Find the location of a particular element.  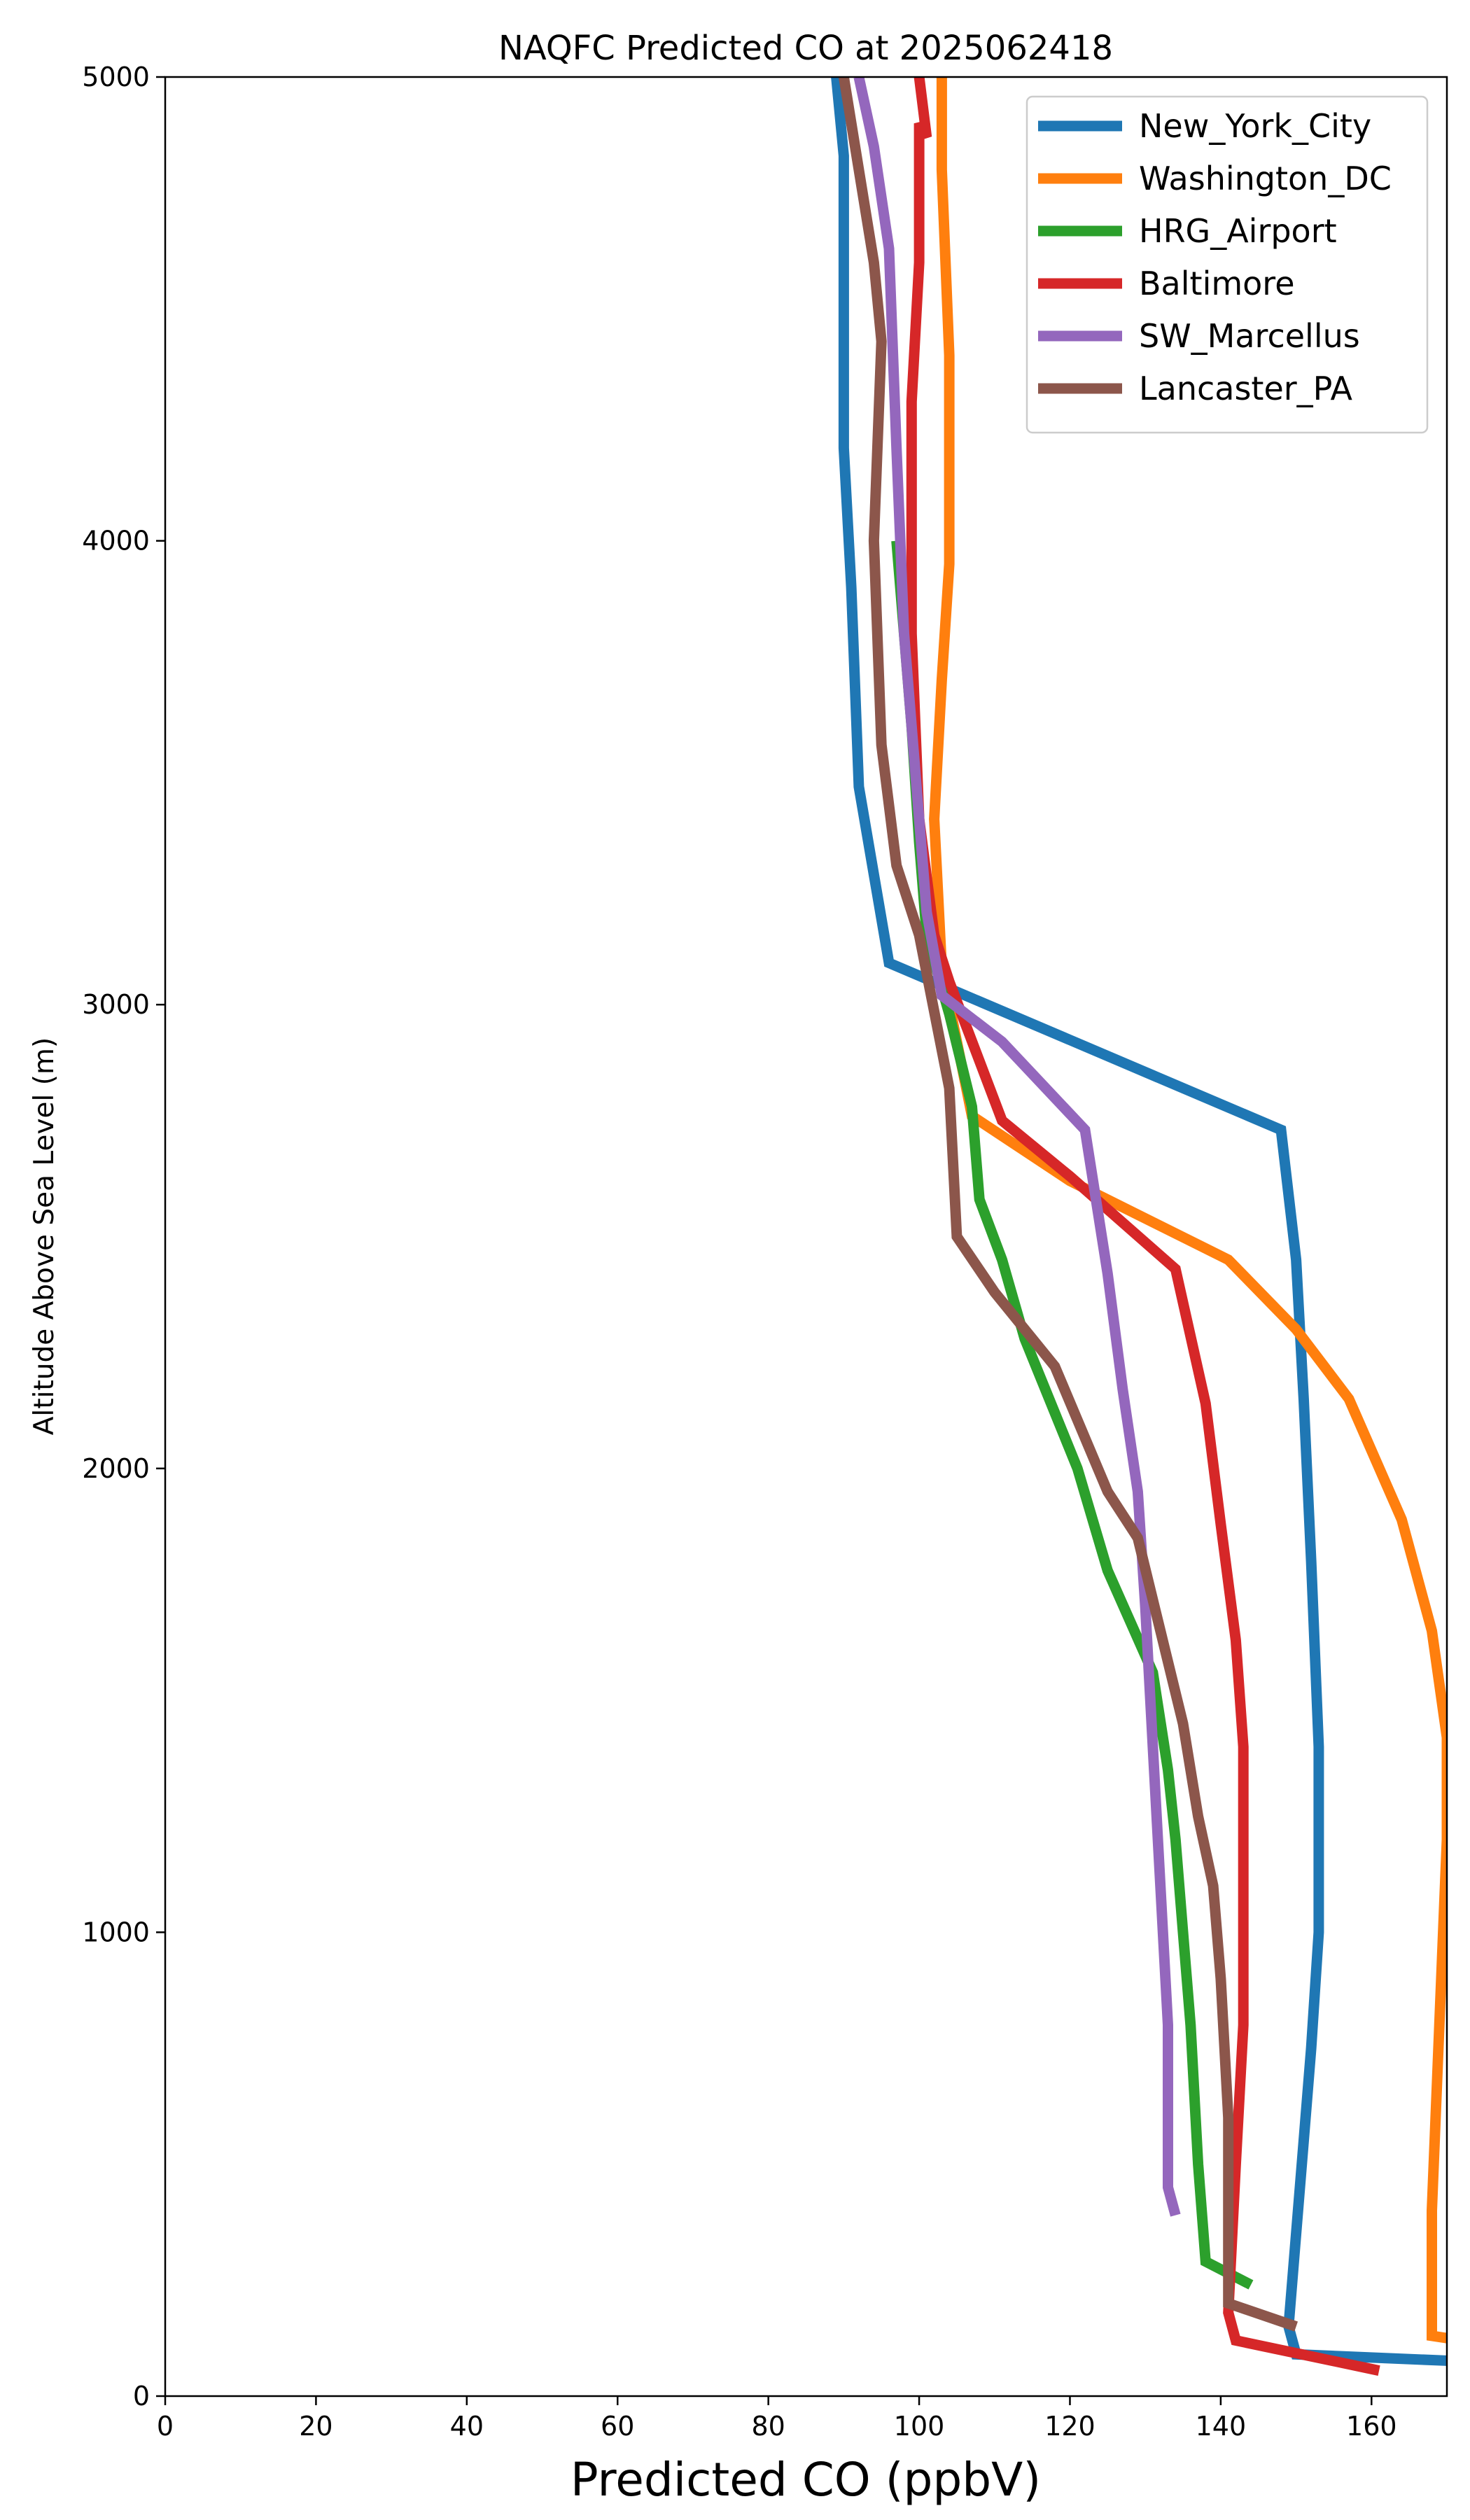

x-tick-label: 120 is located at coordinates (1070, 2426).